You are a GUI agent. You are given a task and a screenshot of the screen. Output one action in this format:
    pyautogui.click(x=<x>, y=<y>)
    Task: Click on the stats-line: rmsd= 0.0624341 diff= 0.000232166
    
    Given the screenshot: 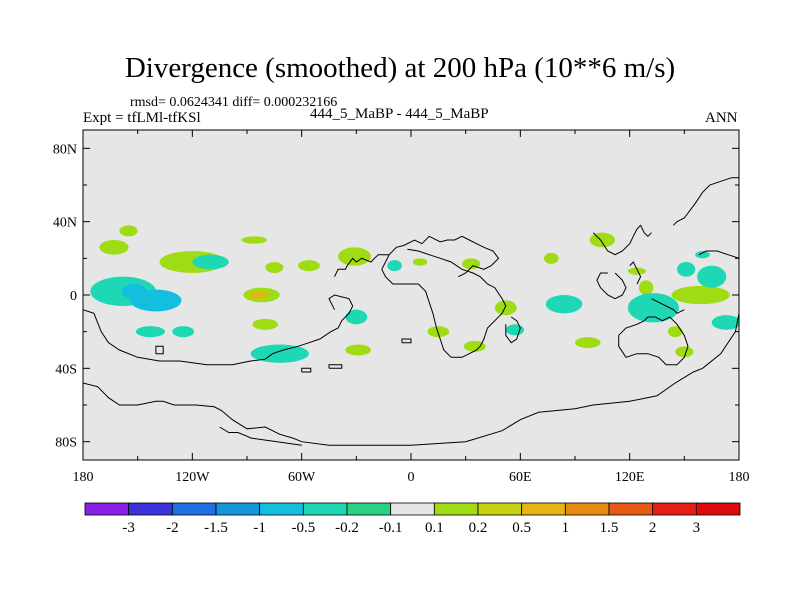 What is the action you would take?
    pyautogui.click(x=234, y=102)
    